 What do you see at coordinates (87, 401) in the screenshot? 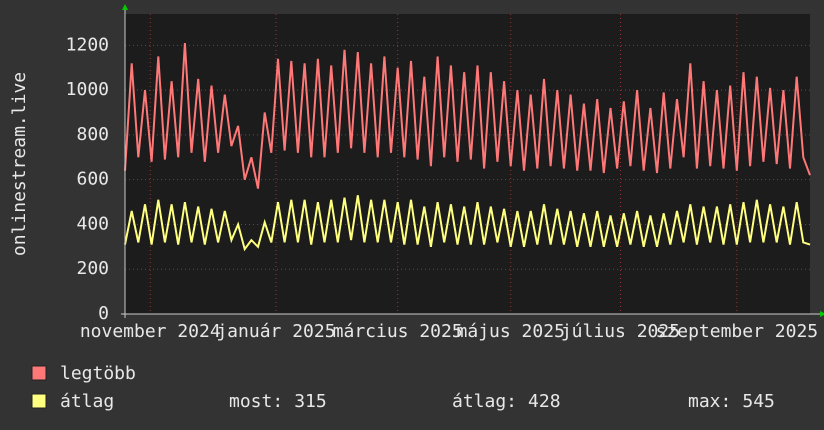
I see `legend-label: átlag` at bounding box center [87, 401].